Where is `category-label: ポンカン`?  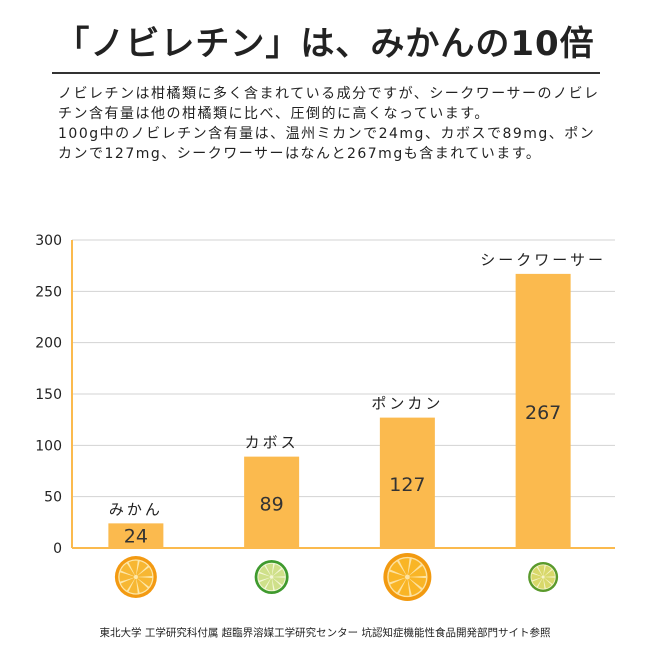 category-label: ポンカン is located at coordinates (407, 404).